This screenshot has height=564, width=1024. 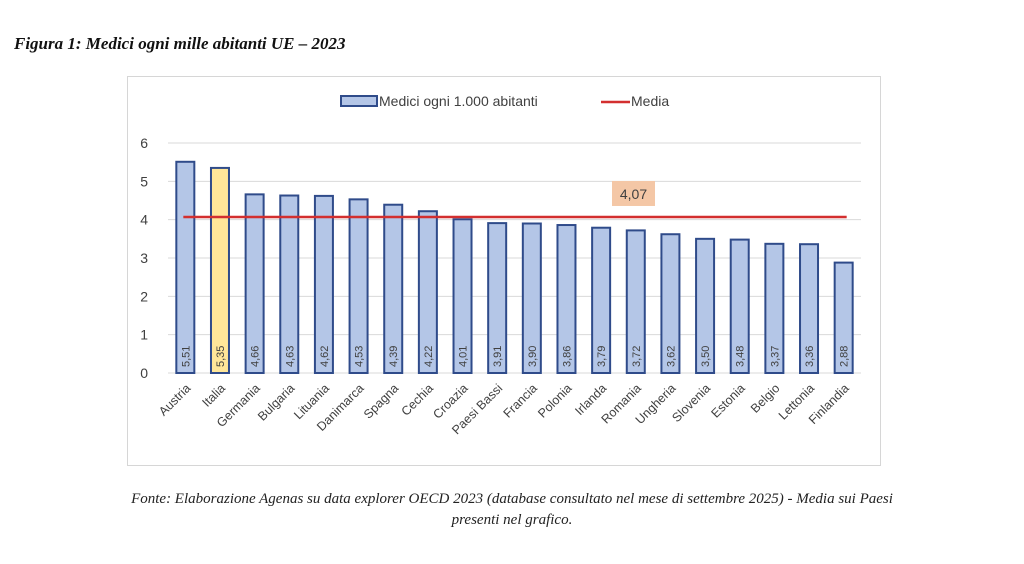 What do you see at coordinates (554, 400) in the screenshot?
I see `x-tick-label: Polonia` at bounding box center [554, 400].